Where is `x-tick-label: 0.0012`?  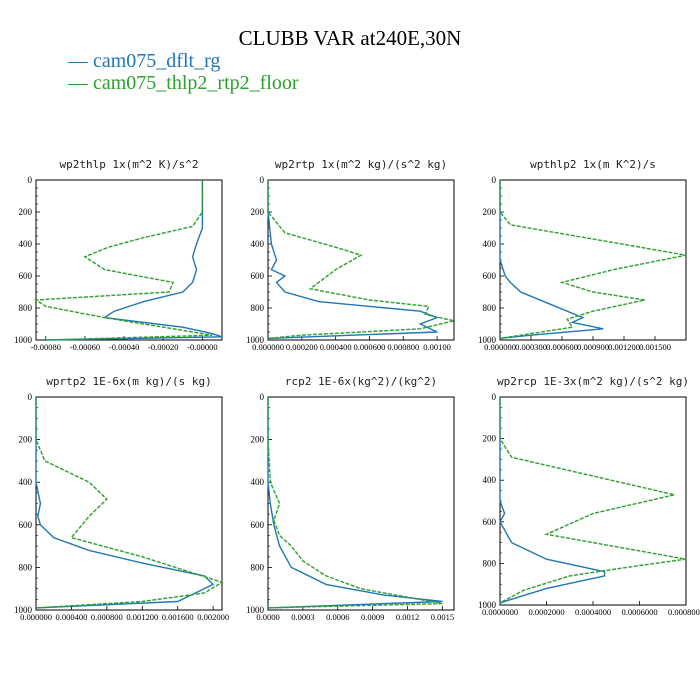 x-tick-label: 0.0012 is located at coordinates (407, 617).